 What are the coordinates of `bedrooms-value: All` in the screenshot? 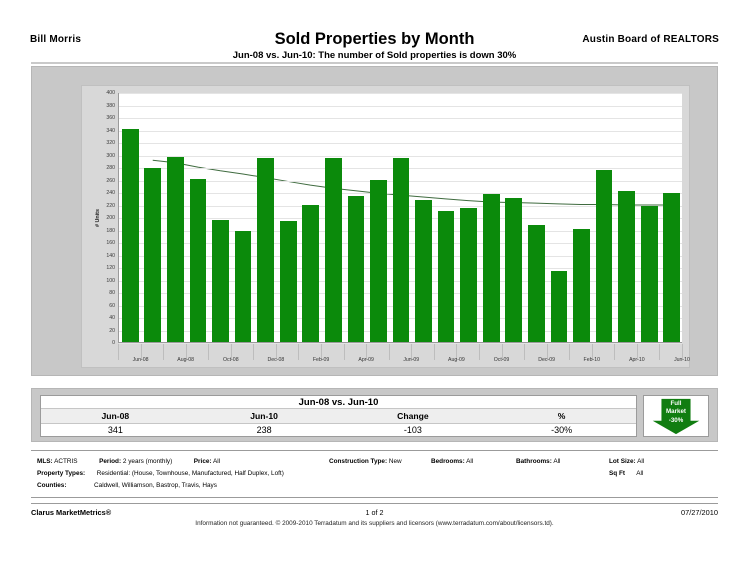 It's located at (470, 461).